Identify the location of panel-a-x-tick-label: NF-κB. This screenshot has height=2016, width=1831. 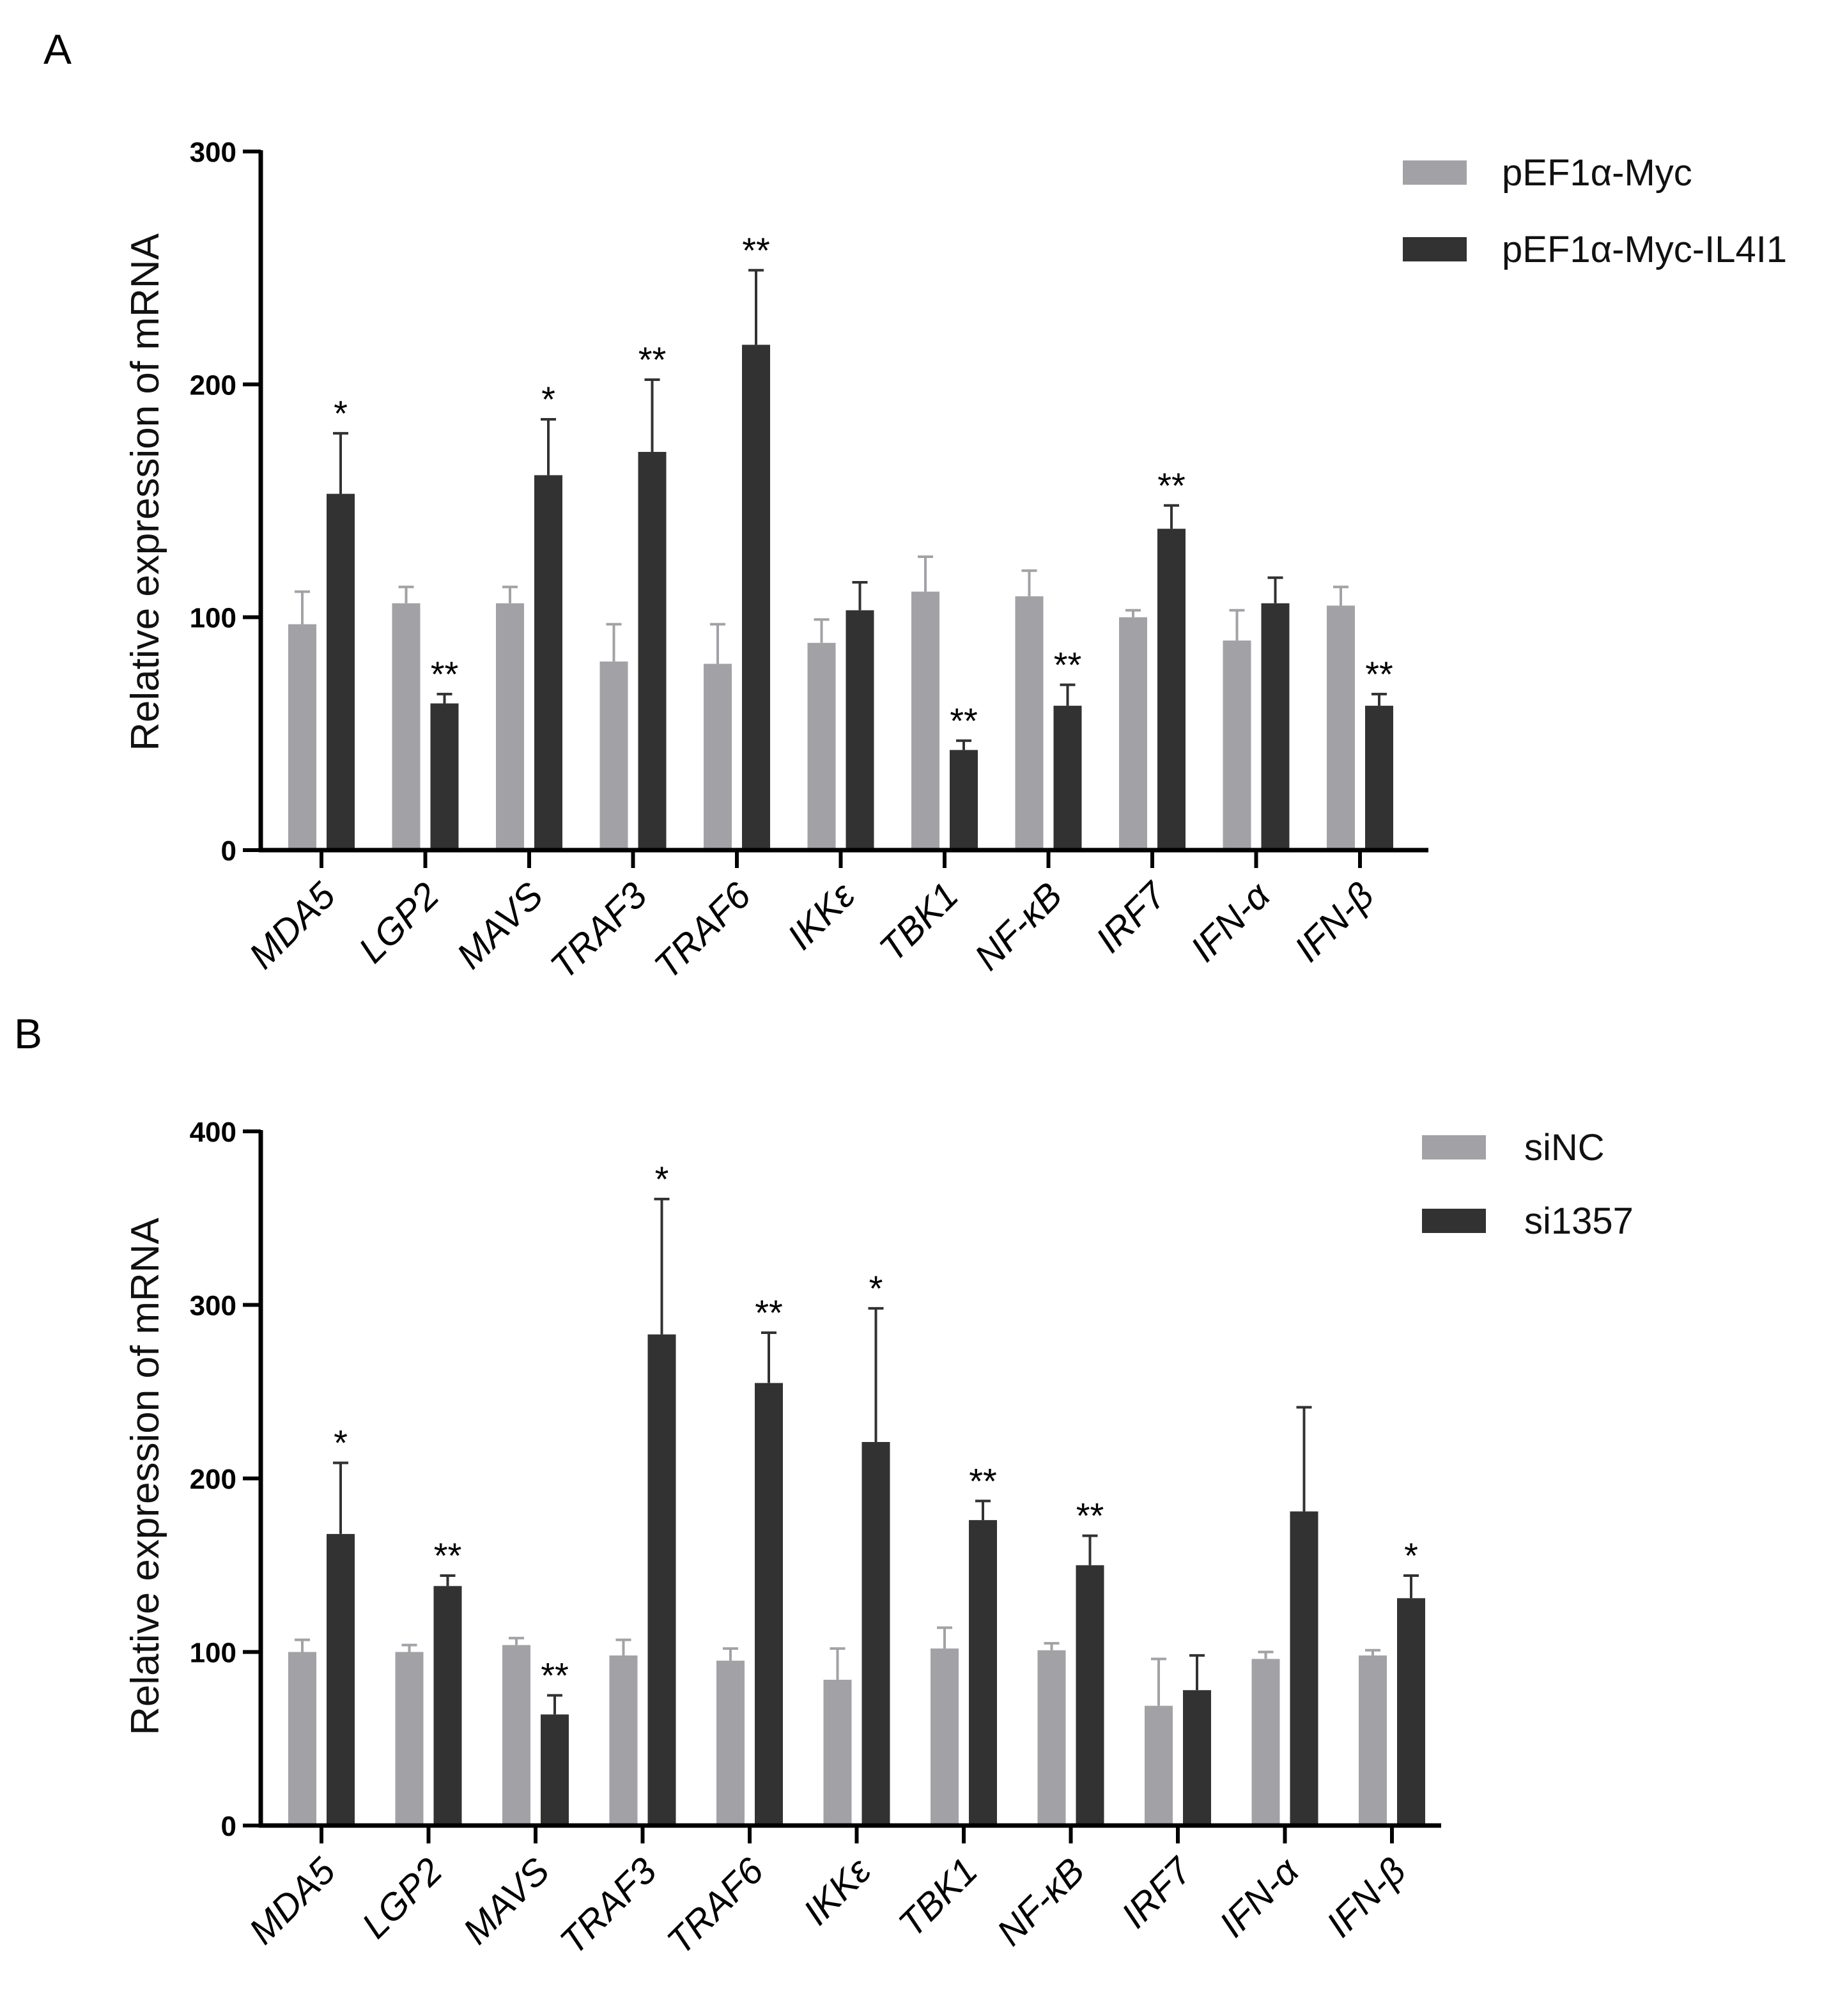
(1018, 926).